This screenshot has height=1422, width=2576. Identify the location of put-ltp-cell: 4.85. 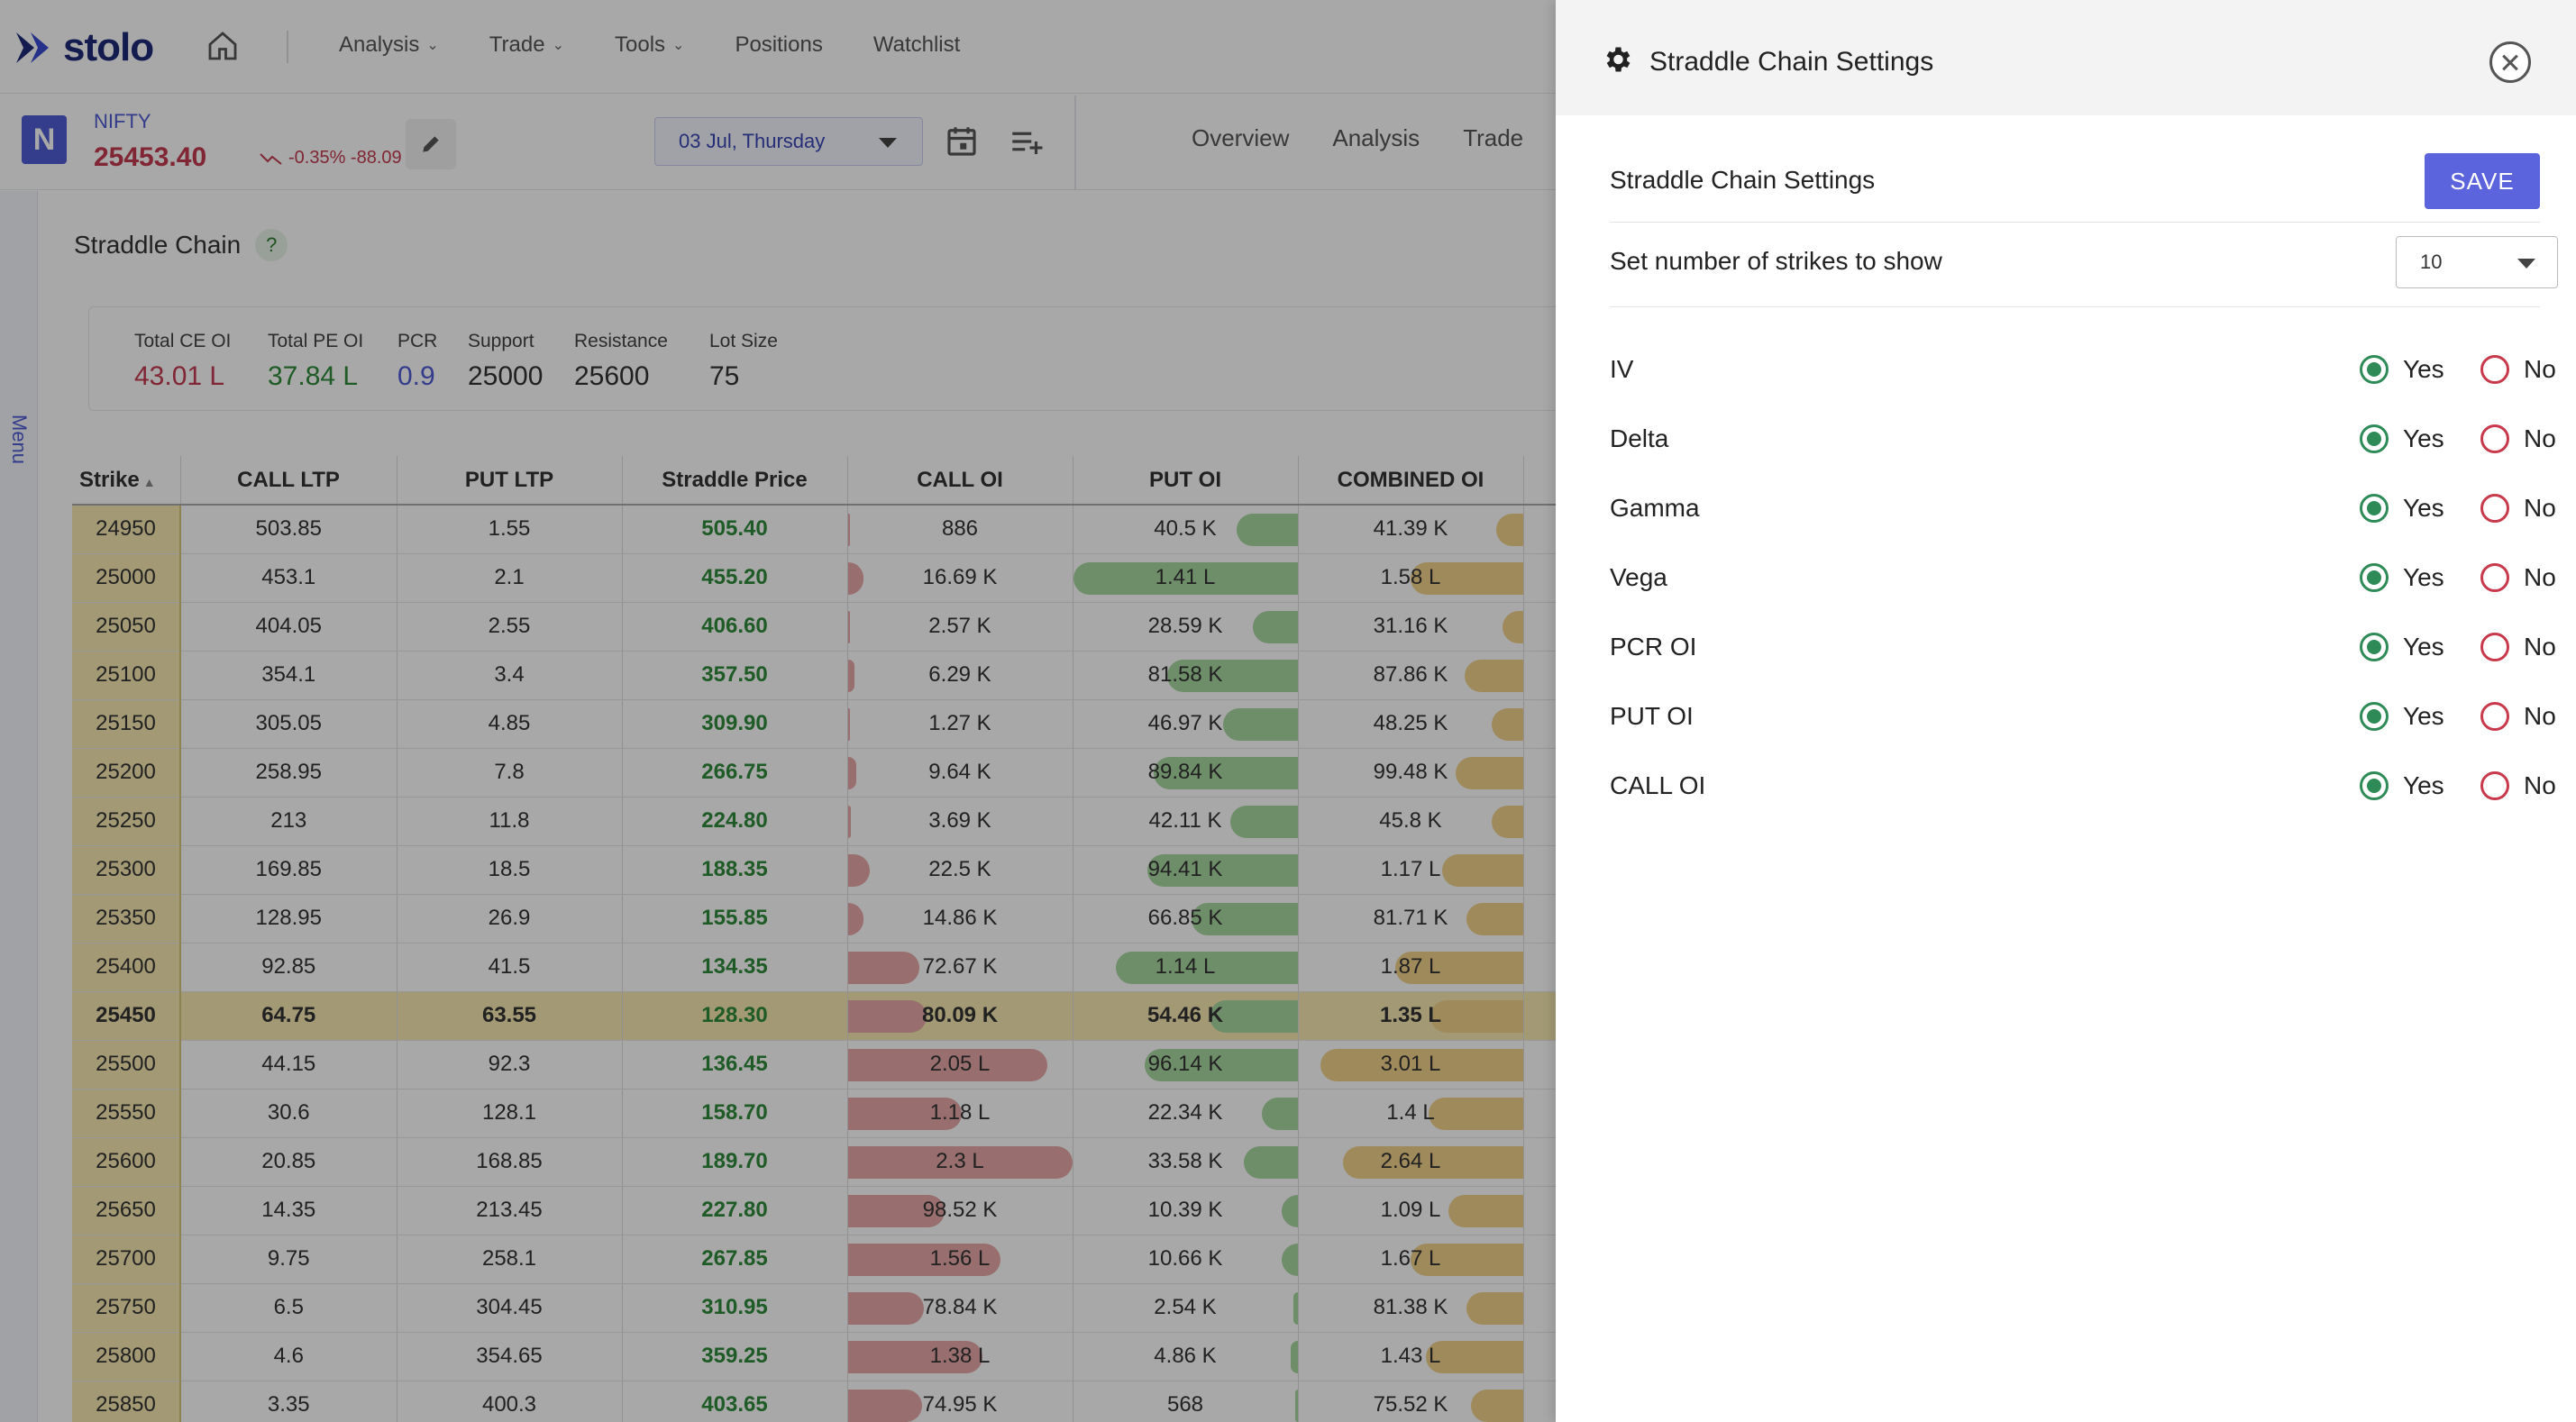
(510, 724).